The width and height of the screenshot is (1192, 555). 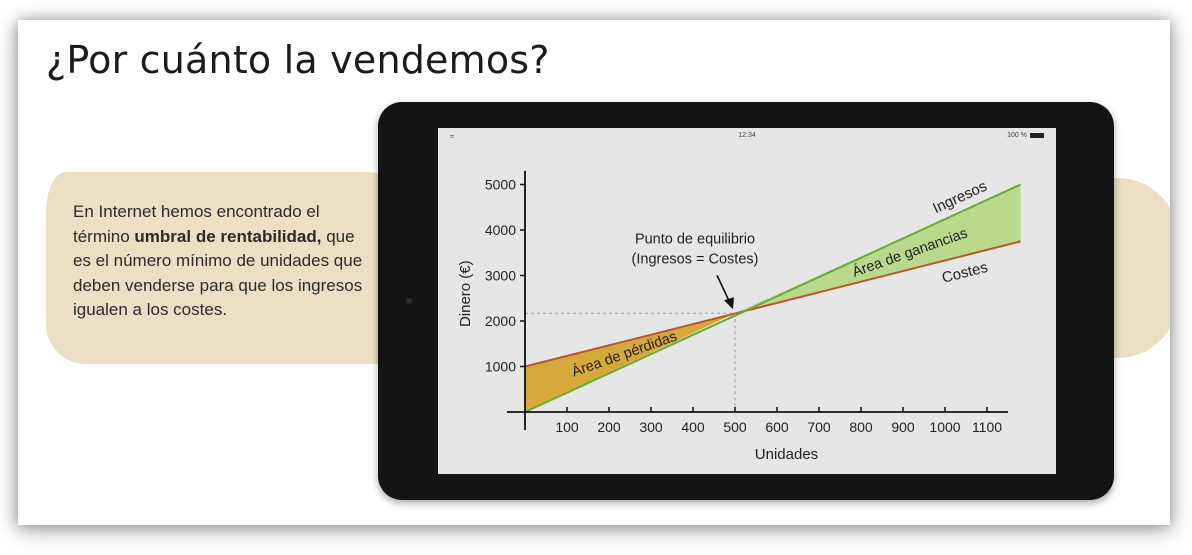 I want to click on break-even-annotation-line2: (Ingresos = Costes), so click(x=695, y=259).